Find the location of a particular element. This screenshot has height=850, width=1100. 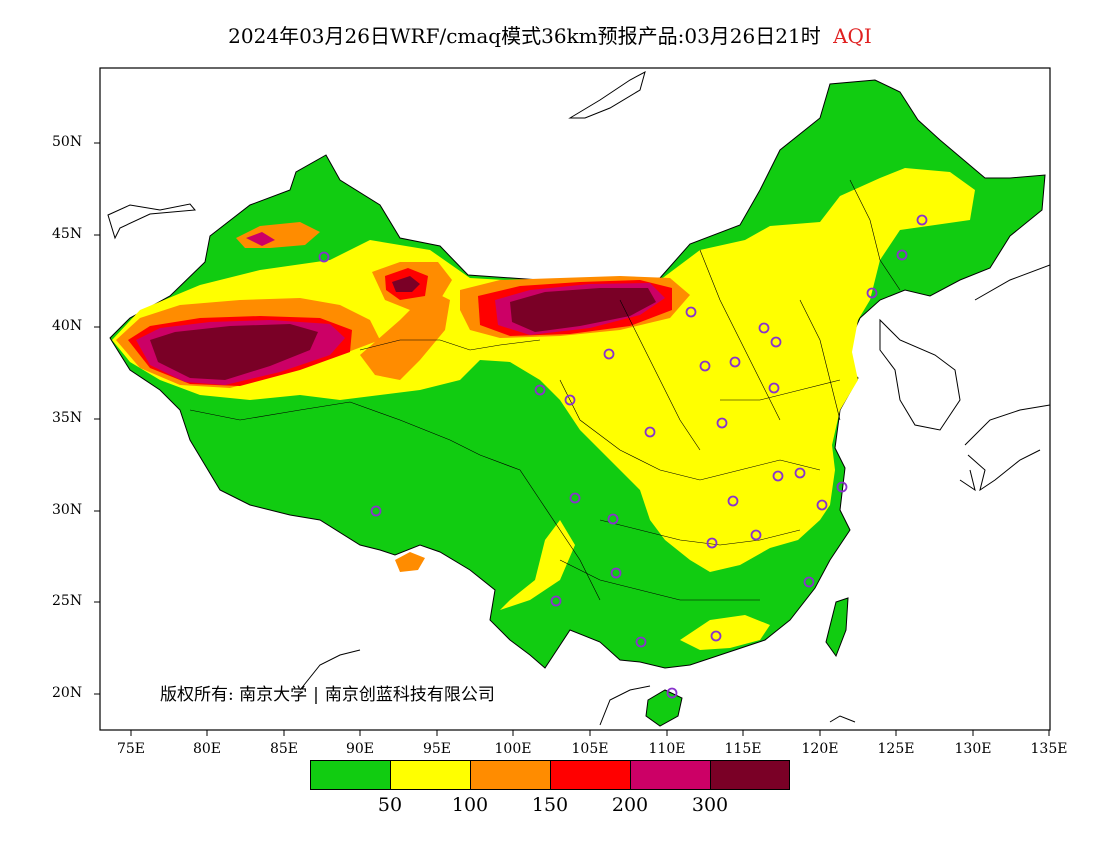

aqi-zone-very-unhealthy-ili is located at coordinates (260, 239).